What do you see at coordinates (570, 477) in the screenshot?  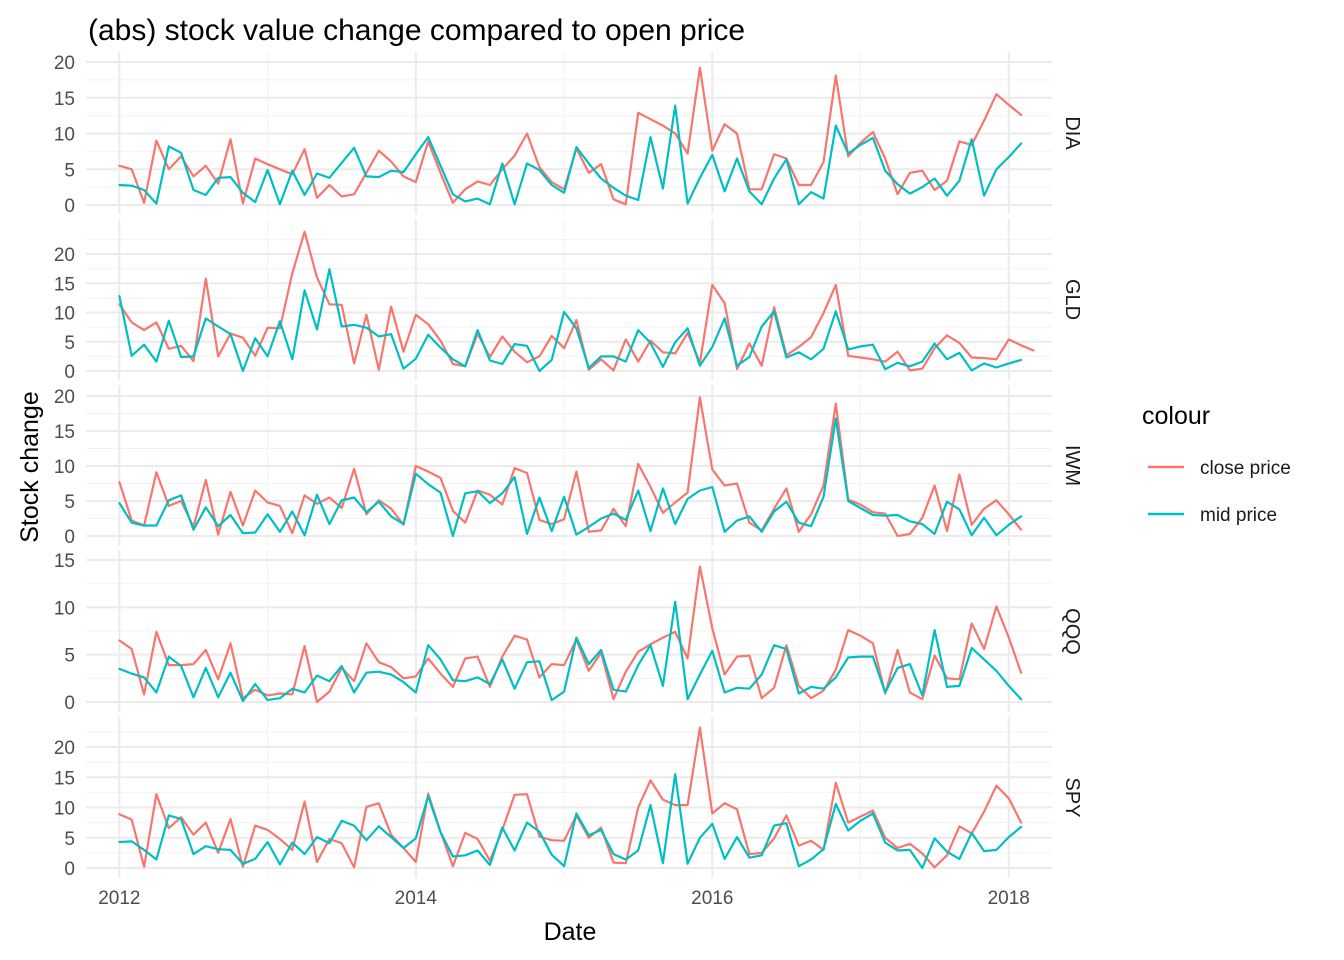 I see `series-line-mid-price-iwm` at bounding box center [570, 477].